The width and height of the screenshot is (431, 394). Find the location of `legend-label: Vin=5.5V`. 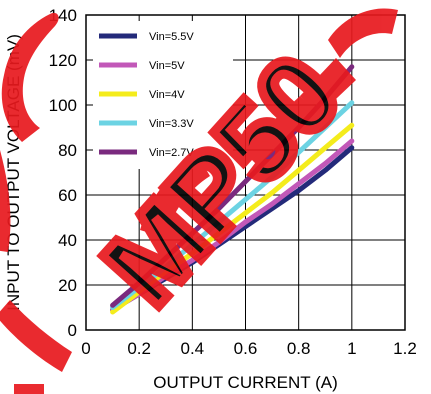

legend-label: Vin=5.5V is located at coordinates (171, 37).